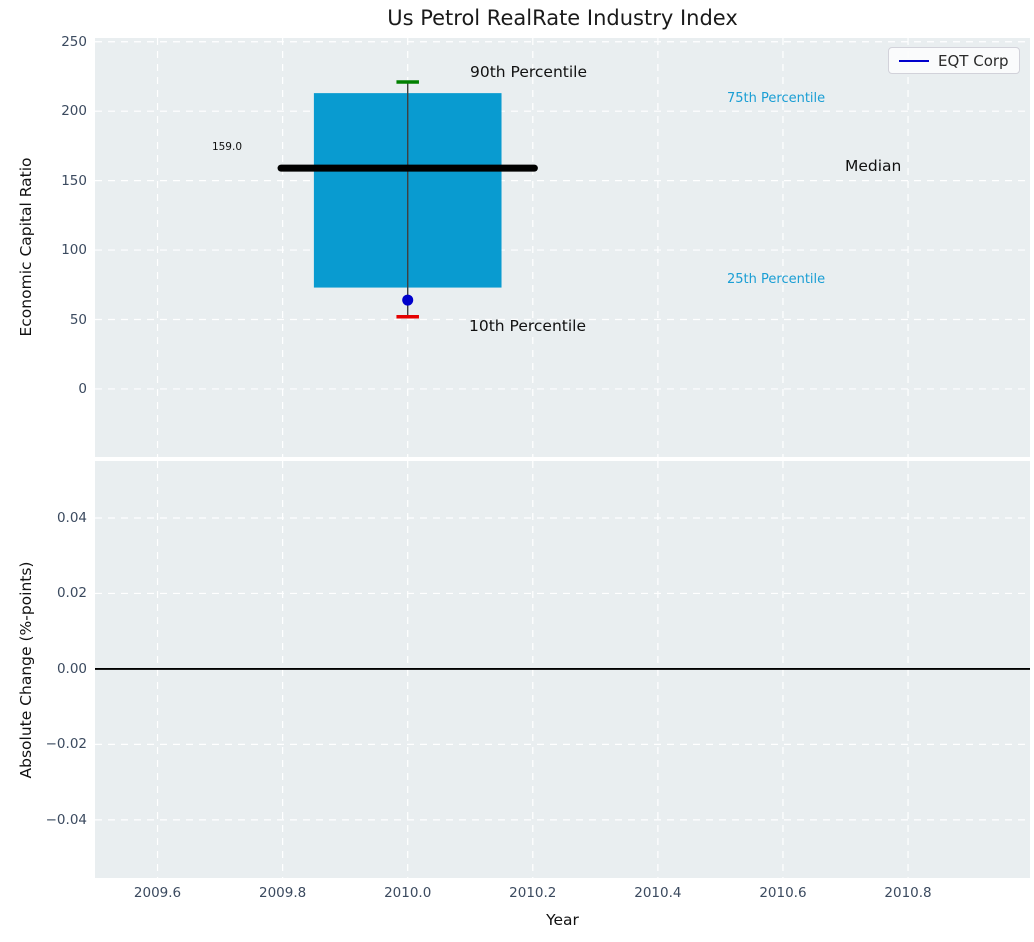  I want to click on x-tick-label: 2010.6, so click(783, 893).